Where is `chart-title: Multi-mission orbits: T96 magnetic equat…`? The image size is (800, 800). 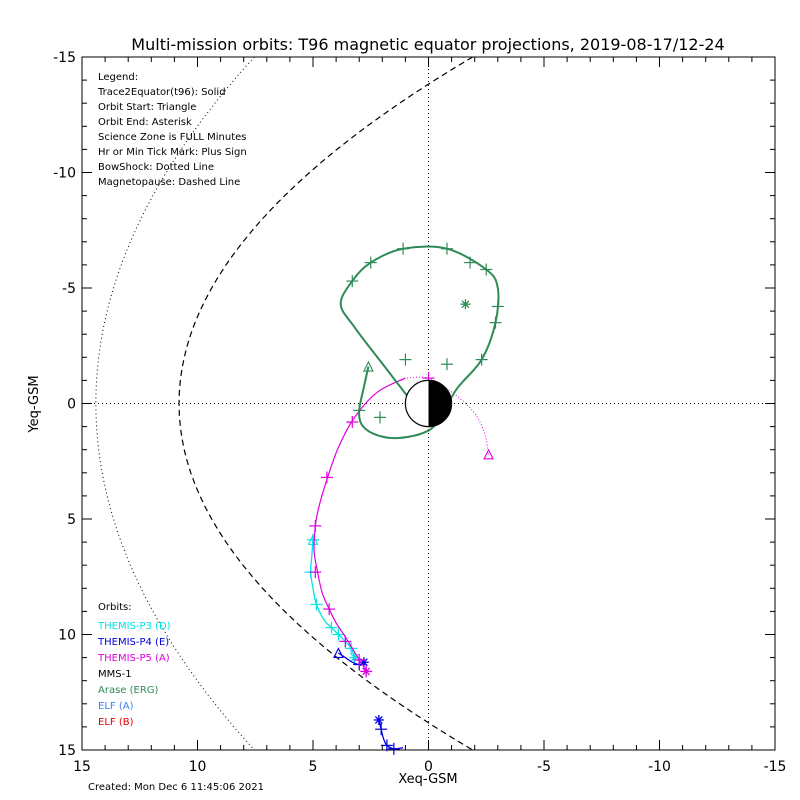
chart-title: Multi-mission orbits: T96 magnetic equat… is located at coordinates (427, 44).